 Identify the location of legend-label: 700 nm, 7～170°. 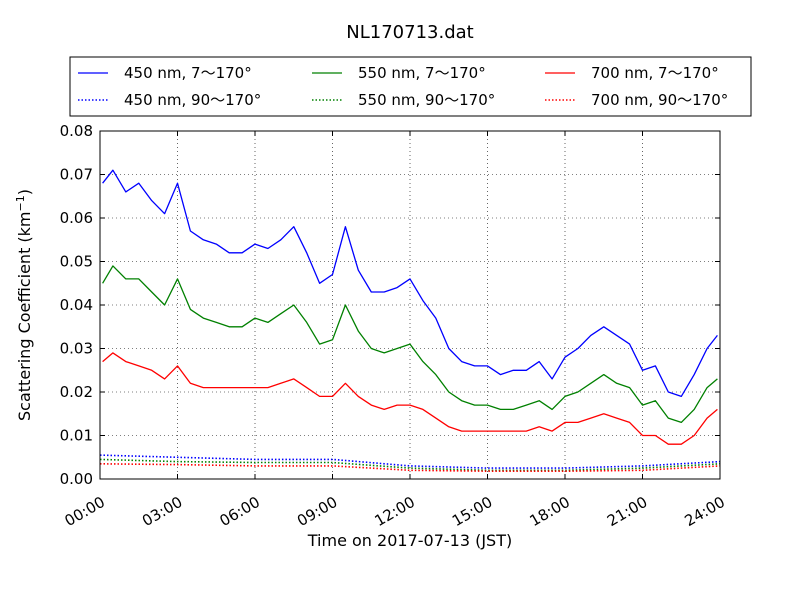
(655, 73).